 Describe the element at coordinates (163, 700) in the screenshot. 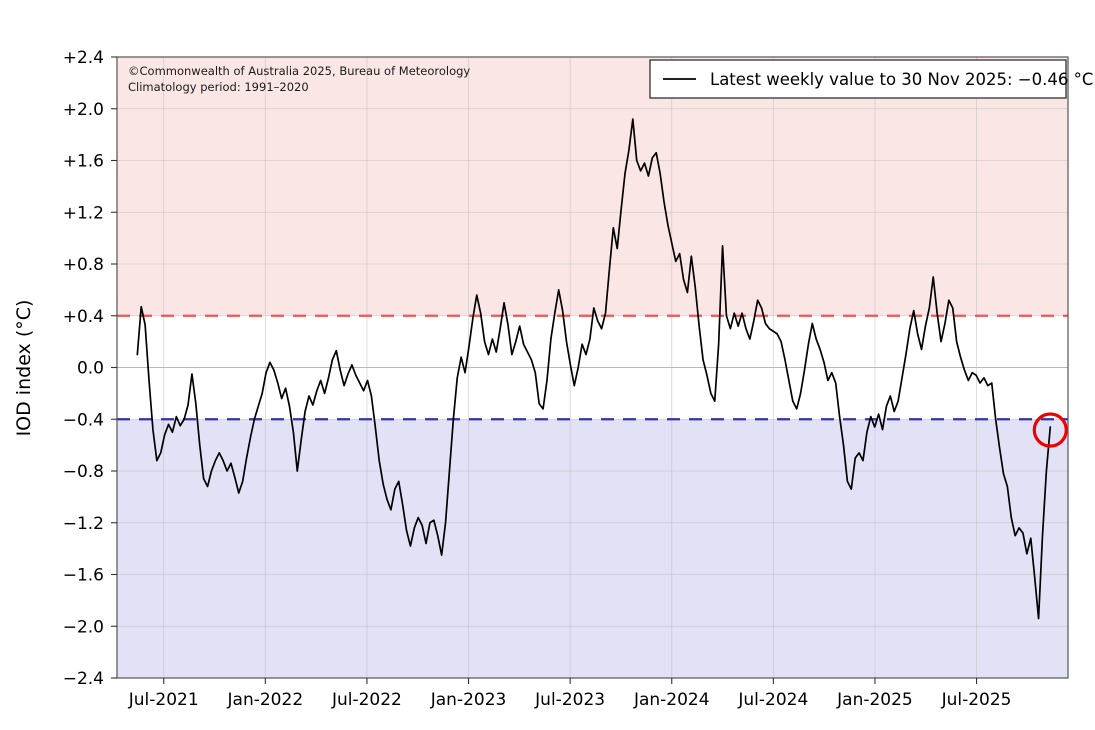

I see `x-tick-label: Jul-2021` at that location.